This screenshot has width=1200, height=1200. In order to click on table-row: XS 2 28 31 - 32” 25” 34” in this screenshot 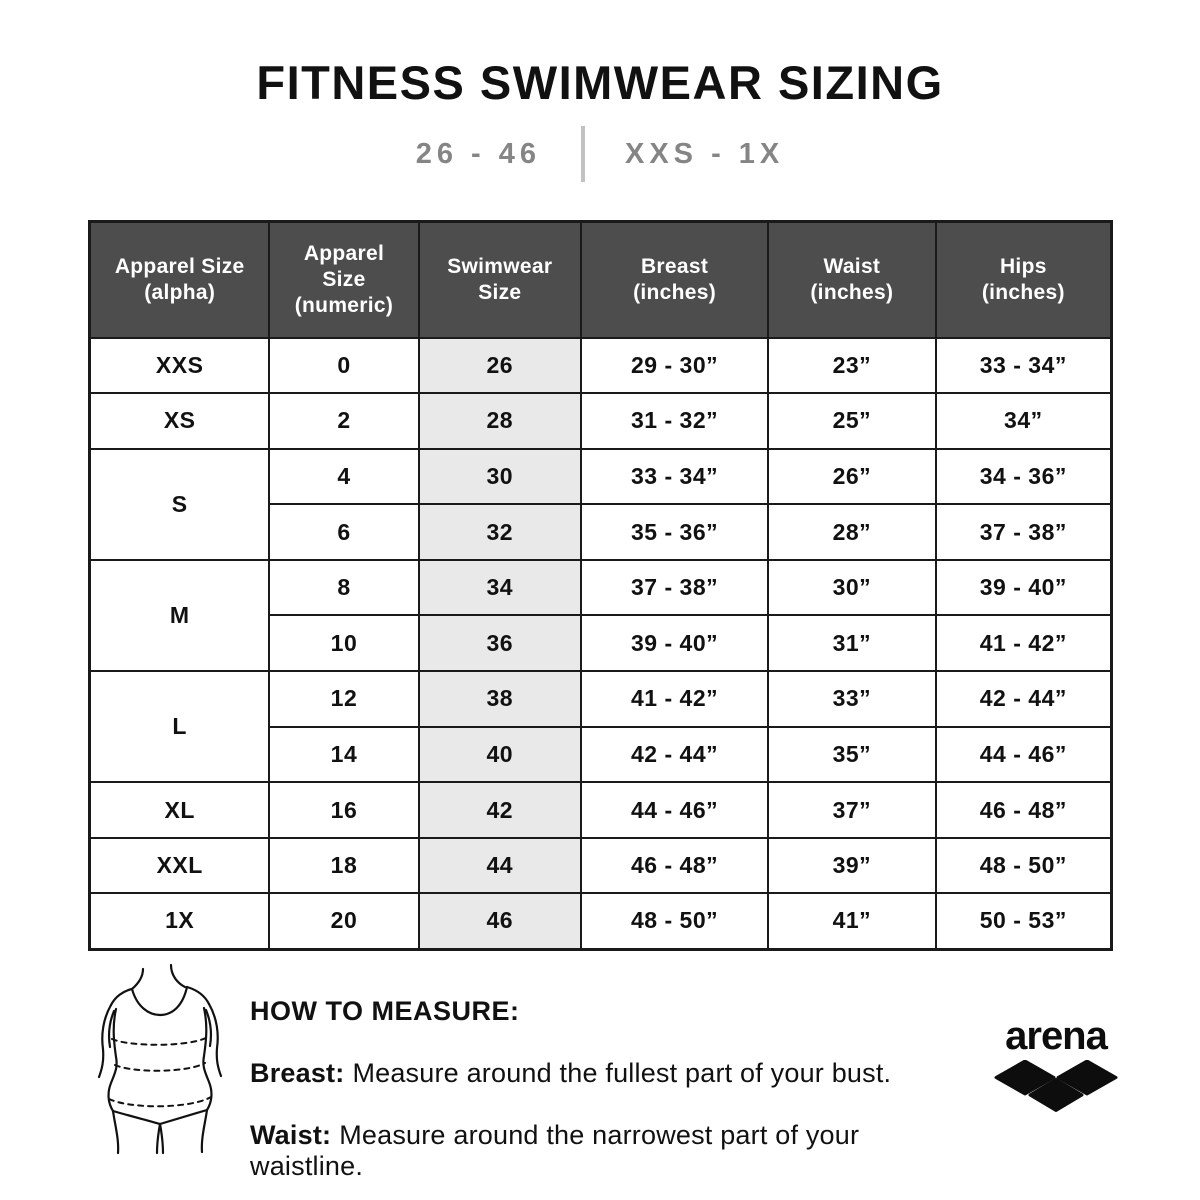, I will do `click(600, 421)`.